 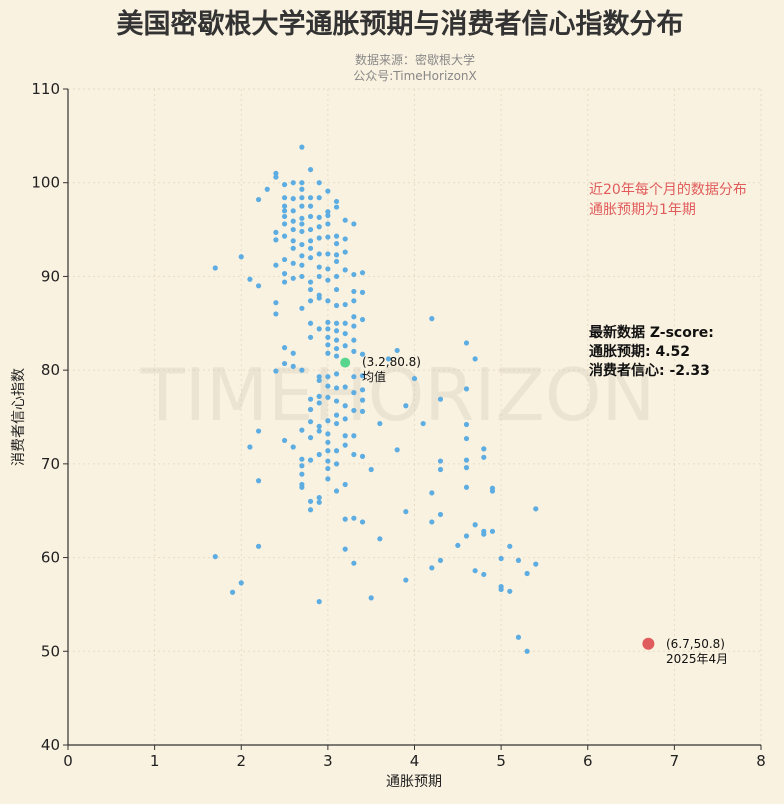 What do you see at coordinates (761, 761) in the screenshot?
I see `x-tick-label: 8` at bounding box center [761, 761].